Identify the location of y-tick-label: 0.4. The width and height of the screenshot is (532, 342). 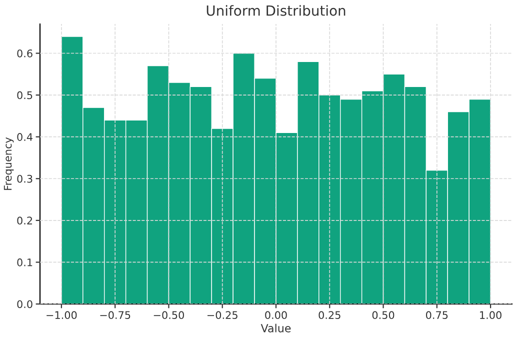
(24, 137).